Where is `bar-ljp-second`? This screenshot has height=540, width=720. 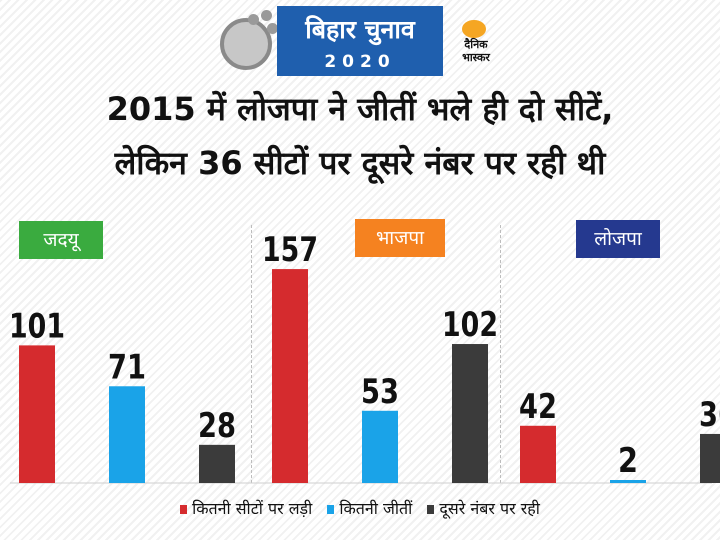
bar-ljp-second is located at coordinates (710, 458).